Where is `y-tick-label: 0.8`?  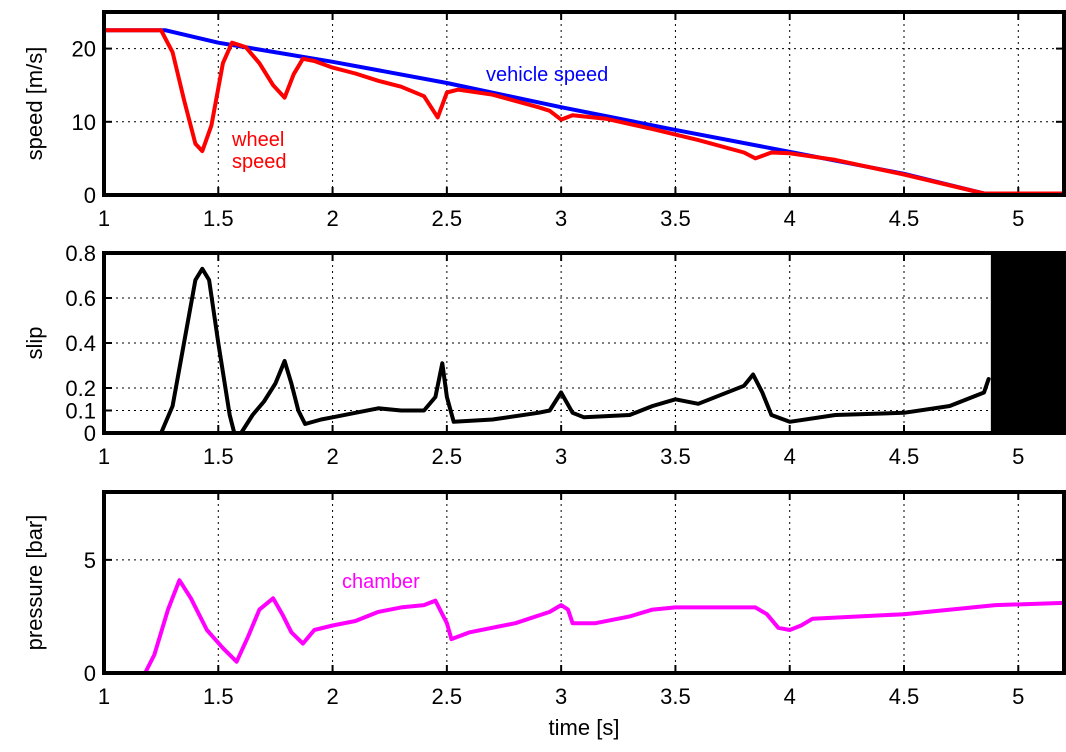
y-tick-label: 0.8 is located at coordinates (80, 253).